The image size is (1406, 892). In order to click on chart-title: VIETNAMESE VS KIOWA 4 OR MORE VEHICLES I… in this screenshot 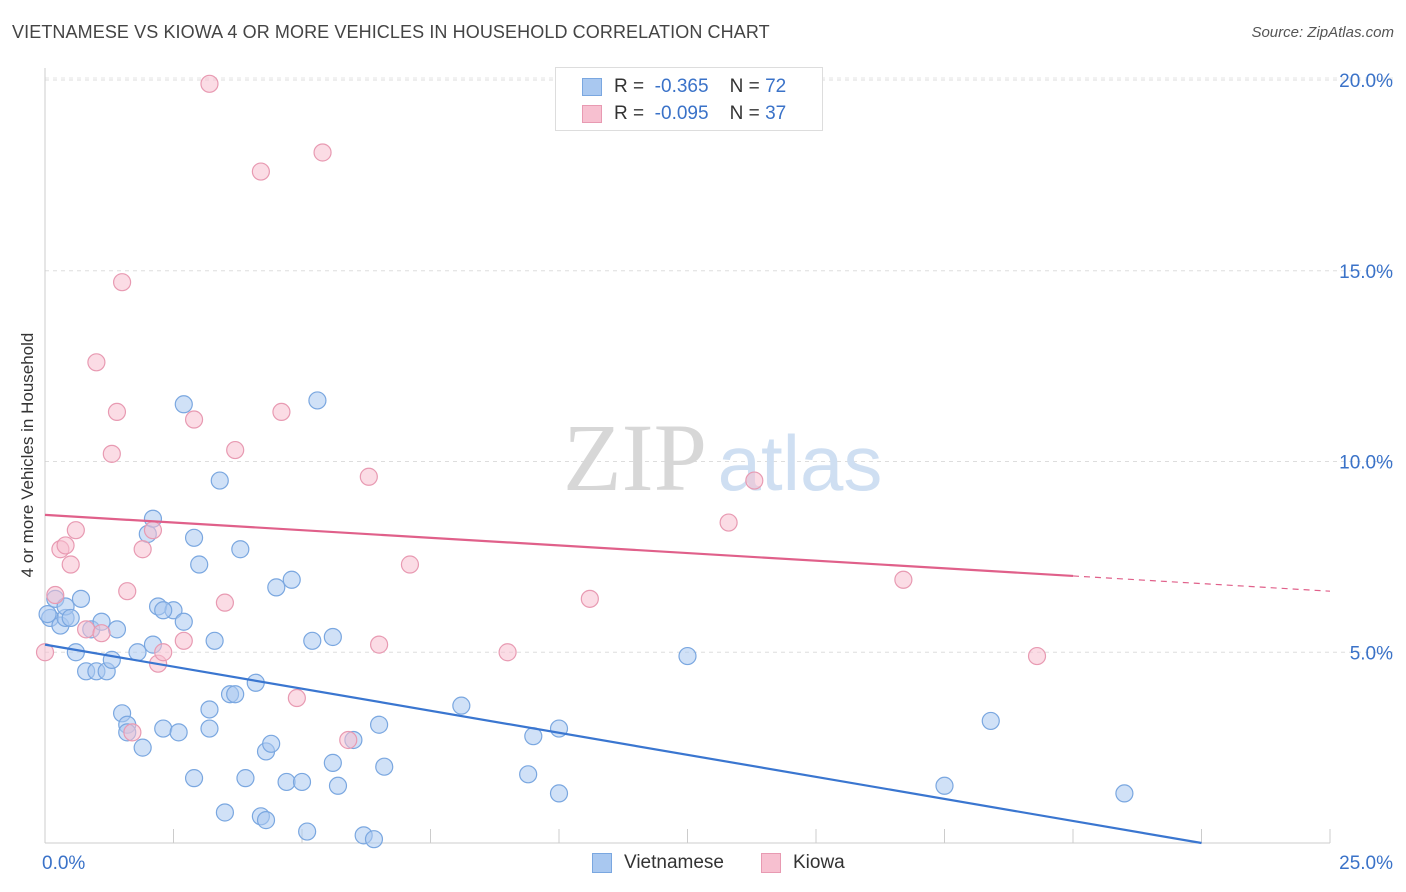, I will do `click(391, 32)`.